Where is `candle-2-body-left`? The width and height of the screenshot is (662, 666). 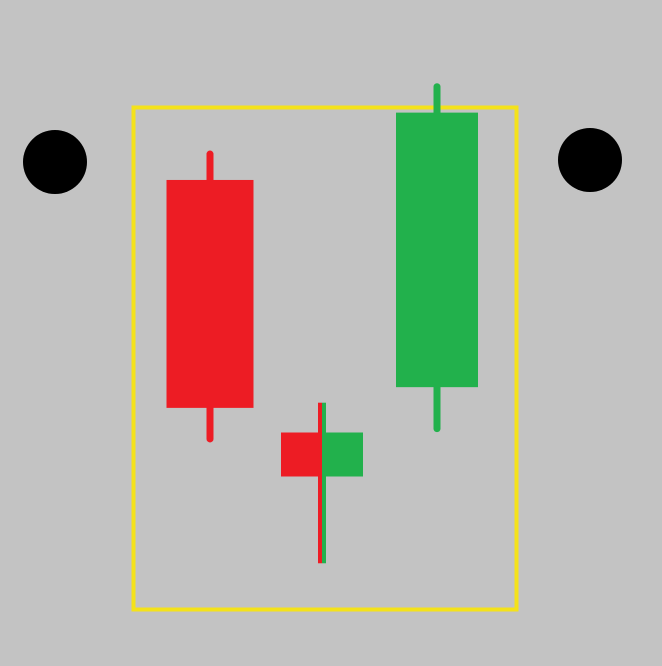
candle-2-body-left is located at coordinates (301, 454).